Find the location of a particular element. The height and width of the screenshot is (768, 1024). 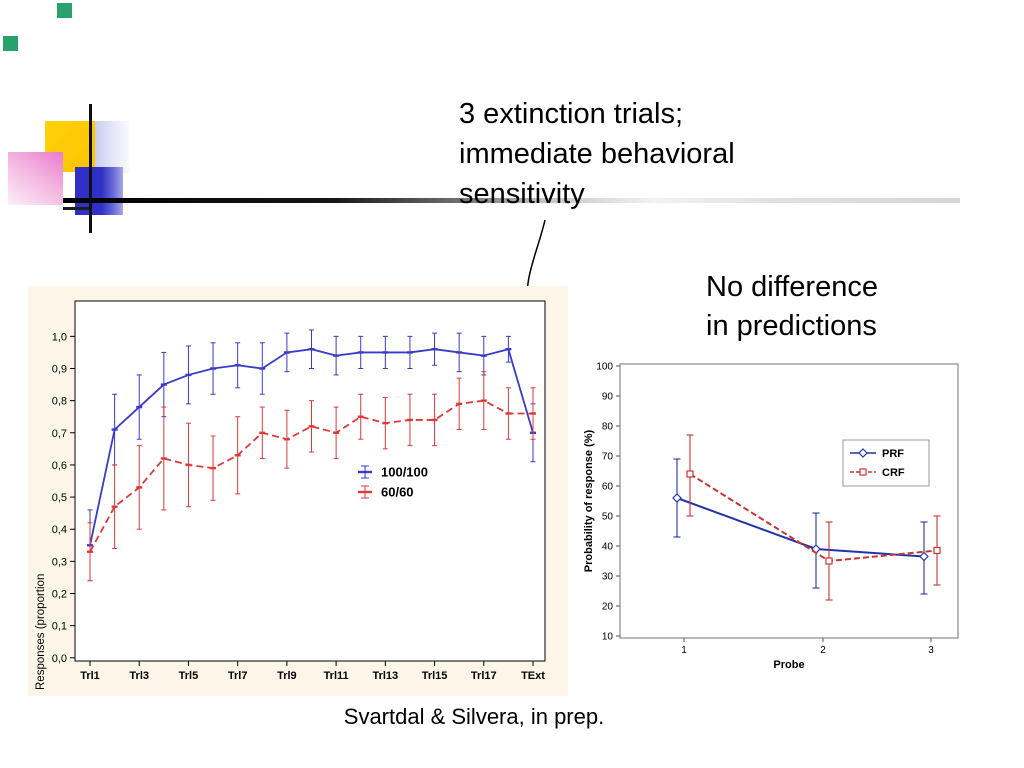

svg-text: Probe is located at coordinates (788, 665).